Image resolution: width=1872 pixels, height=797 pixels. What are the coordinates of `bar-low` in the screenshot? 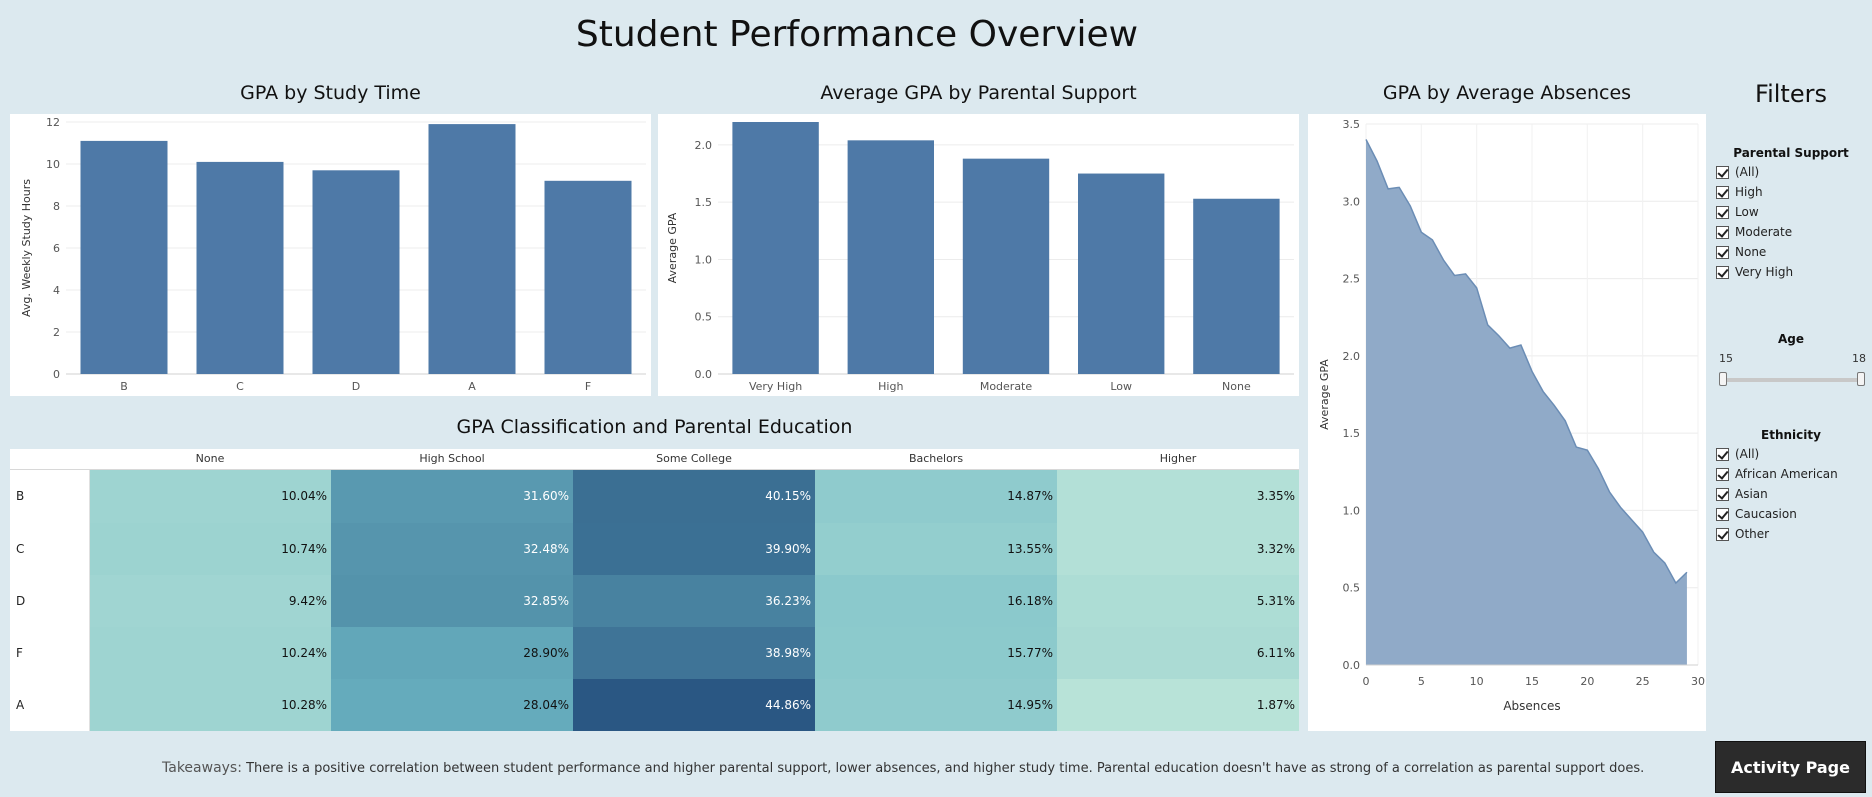 It's located at (1121, 273).